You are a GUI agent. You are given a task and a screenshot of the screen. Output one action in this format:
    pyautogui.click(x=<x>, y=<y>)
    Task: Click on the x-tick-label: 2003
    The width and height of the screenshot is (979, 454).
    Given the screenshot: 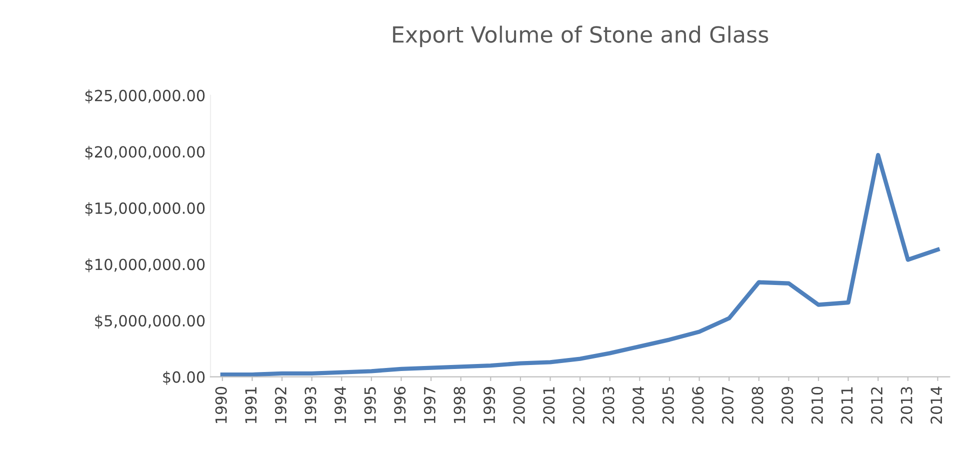 What is the action you would take?
    pyautogui.click(x=608, y=405)
    